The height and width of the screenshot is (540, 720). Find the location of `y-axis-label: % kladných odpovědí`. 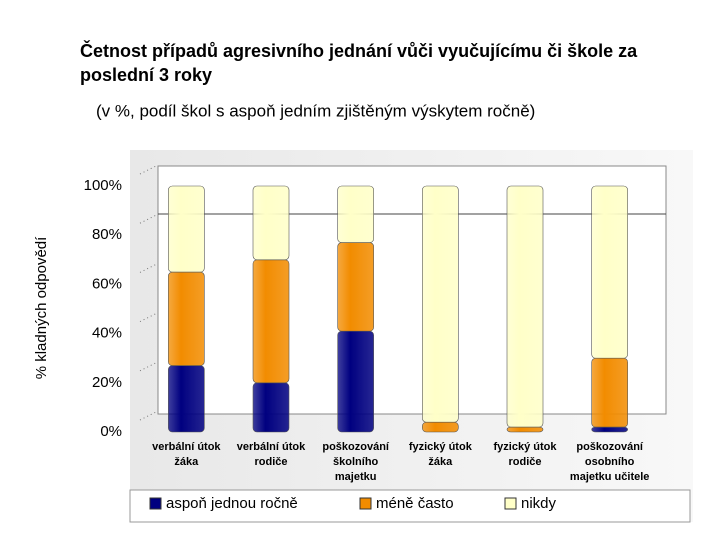

y-axis-label: % kladných odpovědí is located at coordinates (41, 307).